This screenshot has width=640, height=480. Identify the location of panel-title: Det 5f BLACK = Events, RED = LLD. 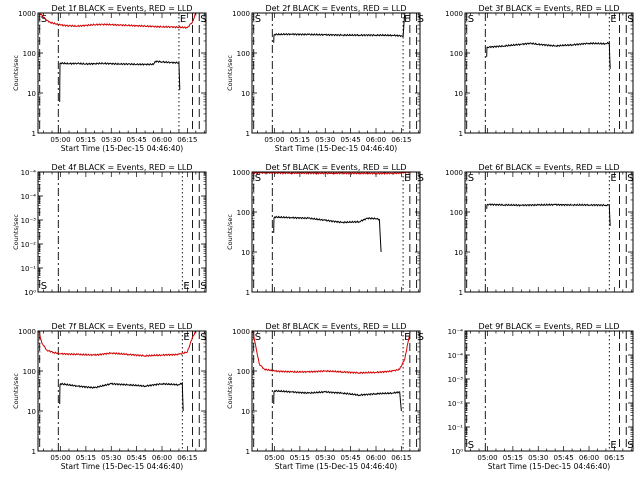
(335, 167).